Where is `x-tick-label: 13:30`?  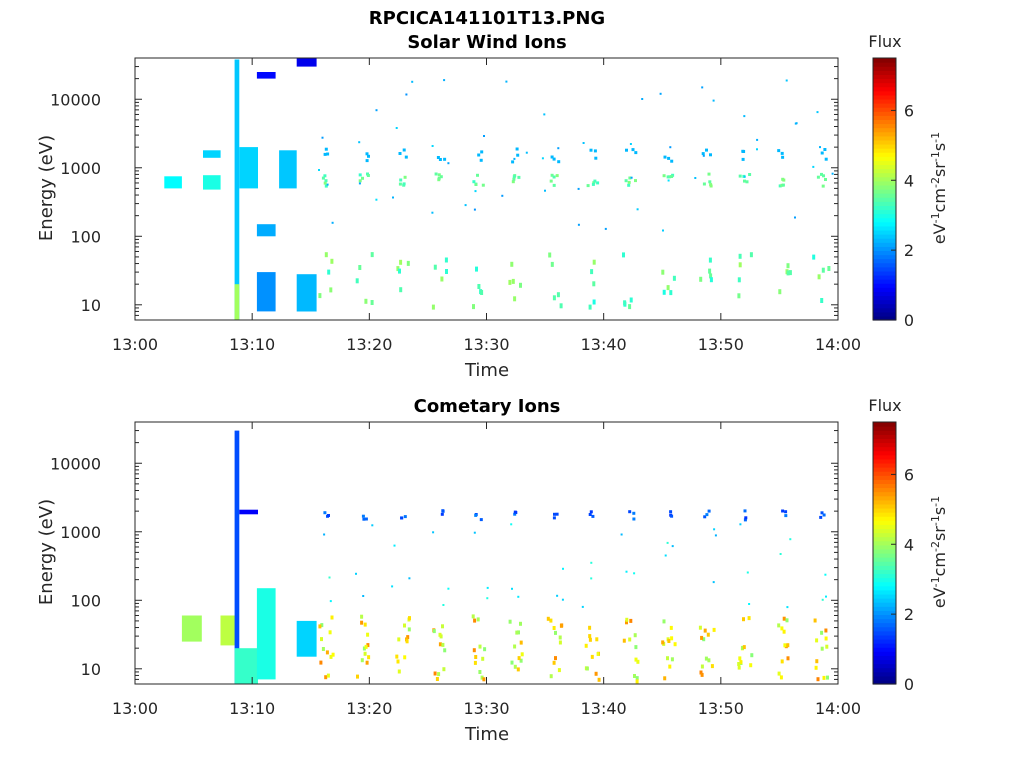 x-tick-label: 13:30 is located at coordinates (486, 344).